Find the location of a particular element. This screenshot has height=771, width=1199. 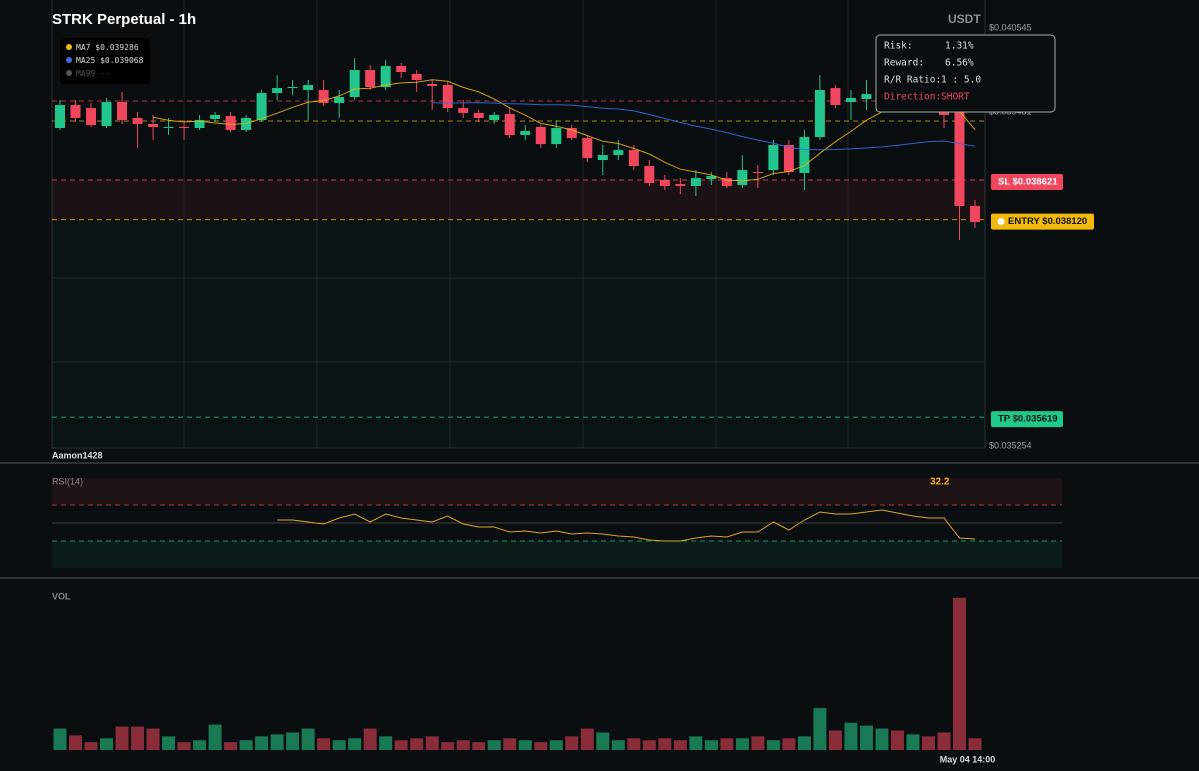

level-label: TP $0.035619 is located at coordinates (1028, 419).